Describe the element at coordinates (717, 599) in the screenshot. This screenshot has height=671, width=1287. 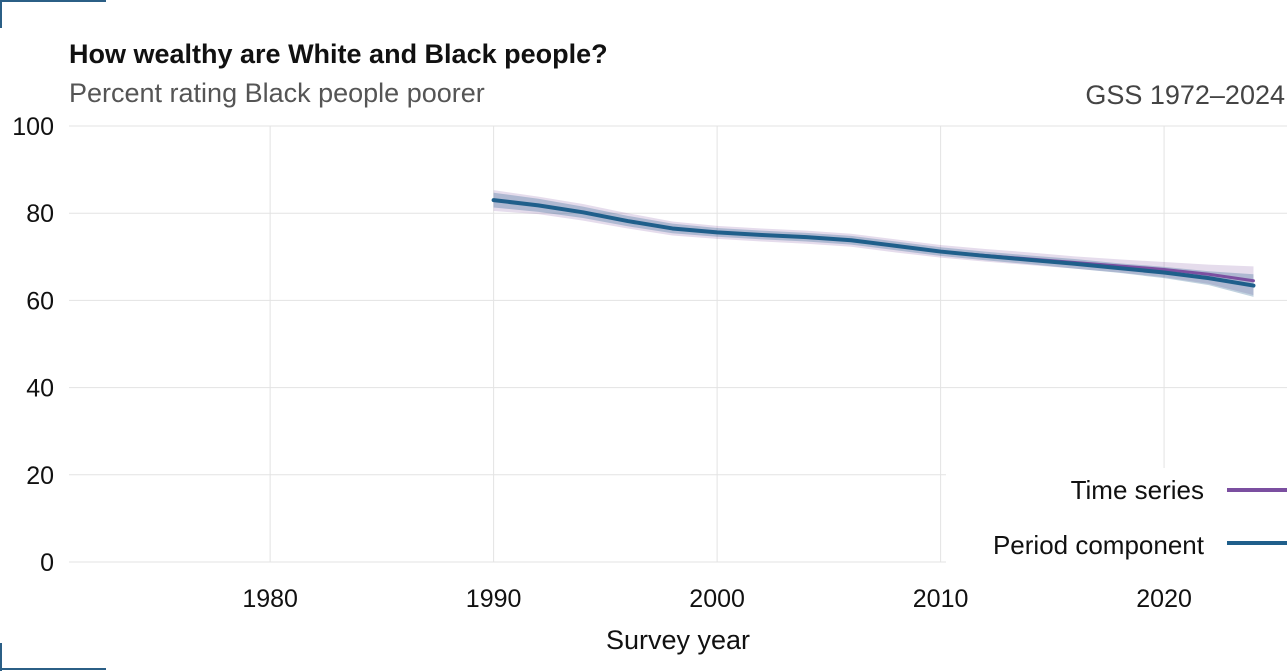
I see `x-tick-label-2000: 2000` at that location.